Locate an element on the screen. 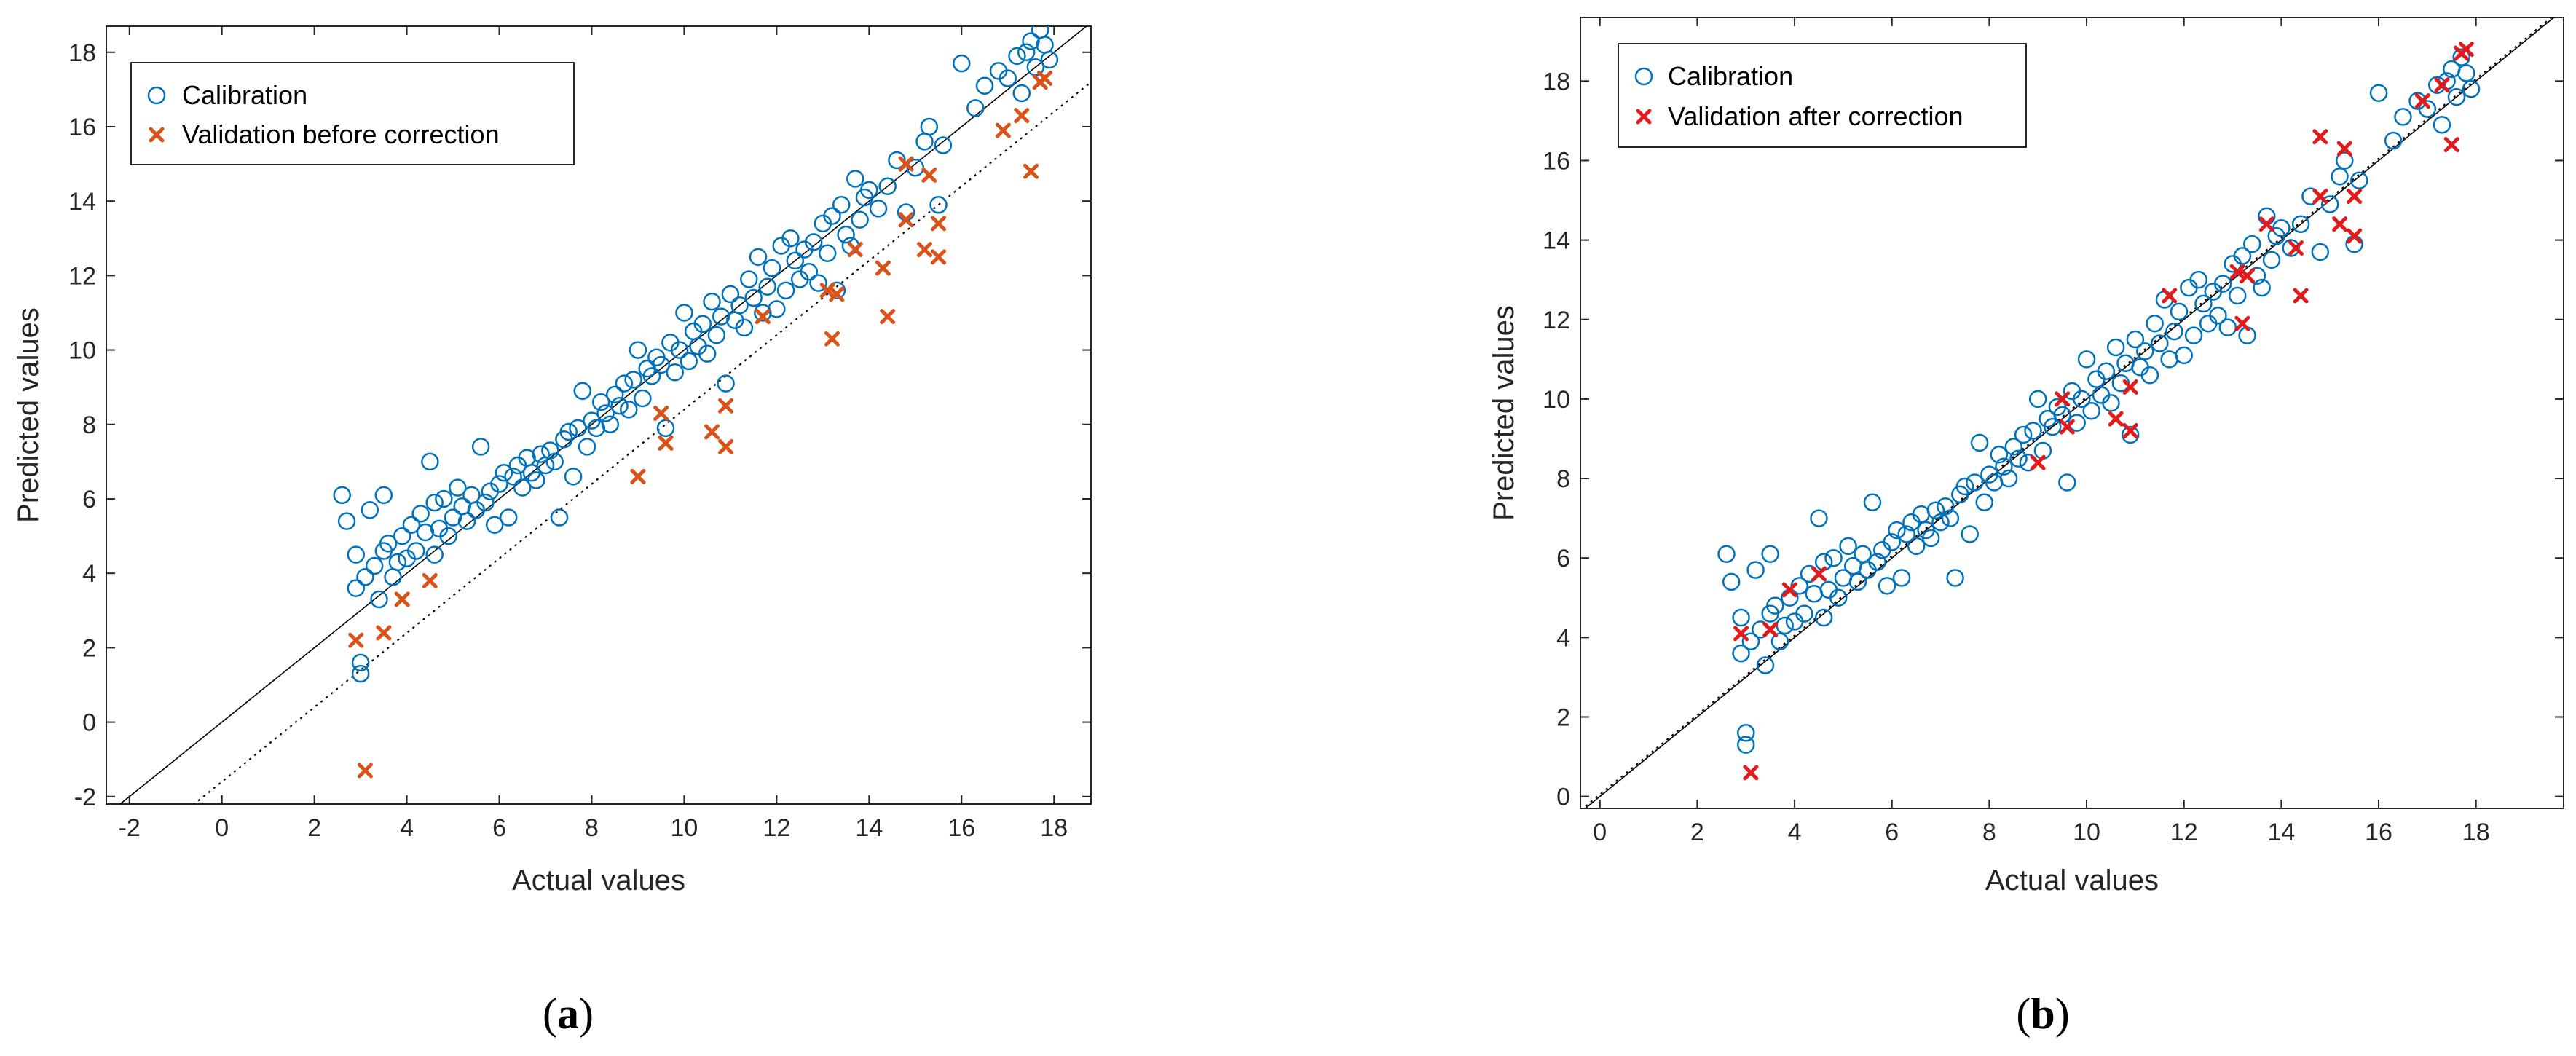 The height and width of the screenshot is (1056, 2576). x-tick-label-b: 8 is located at coordinates (1989, 833).